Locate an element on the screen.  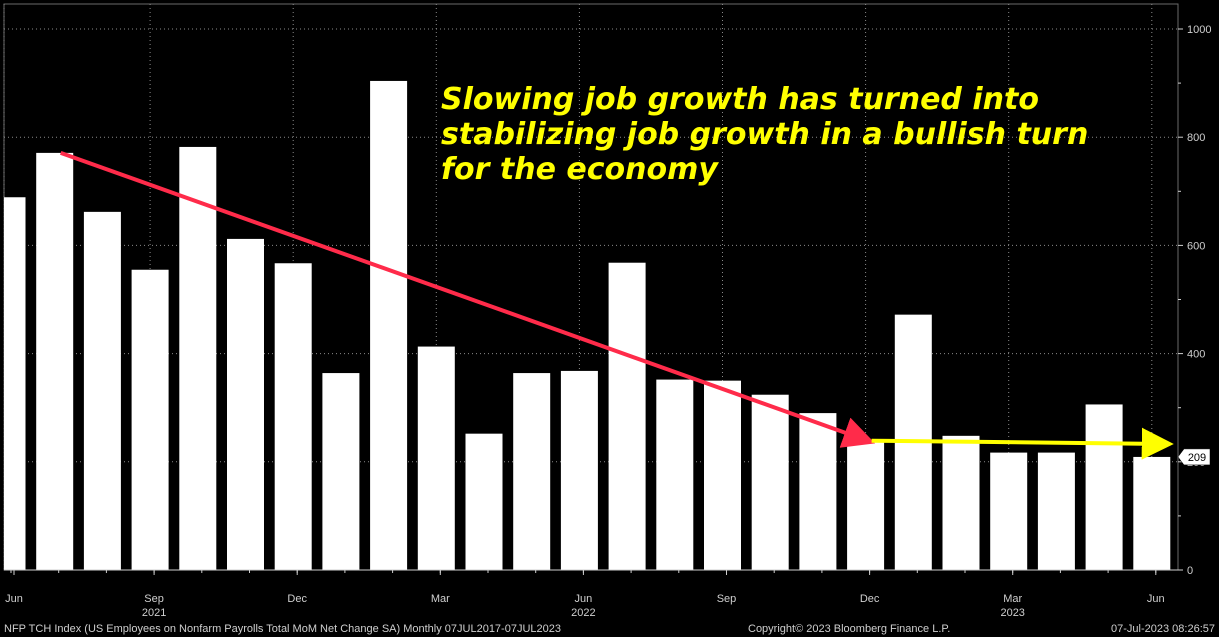
annotation-line: for the economy is located at coordinates (580, 169).